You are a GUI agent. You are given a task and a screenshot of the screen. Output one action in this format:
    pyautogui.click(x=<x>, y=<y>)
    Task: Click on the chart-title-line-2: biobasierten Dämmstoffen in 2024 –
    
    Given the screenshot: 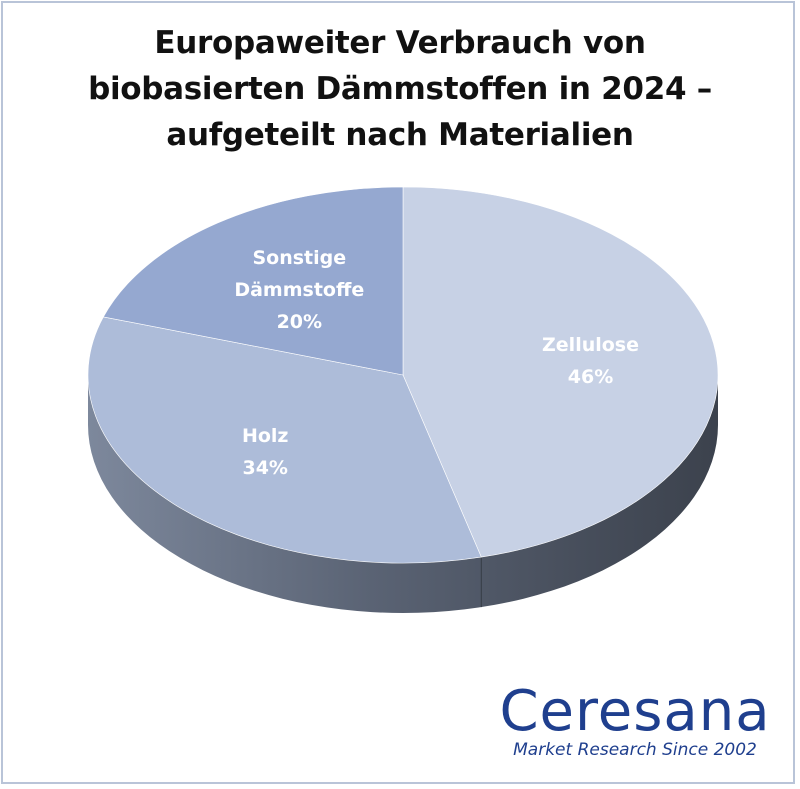 What is the action you would take?
    pyautogui.click(x=400, y=89)
    